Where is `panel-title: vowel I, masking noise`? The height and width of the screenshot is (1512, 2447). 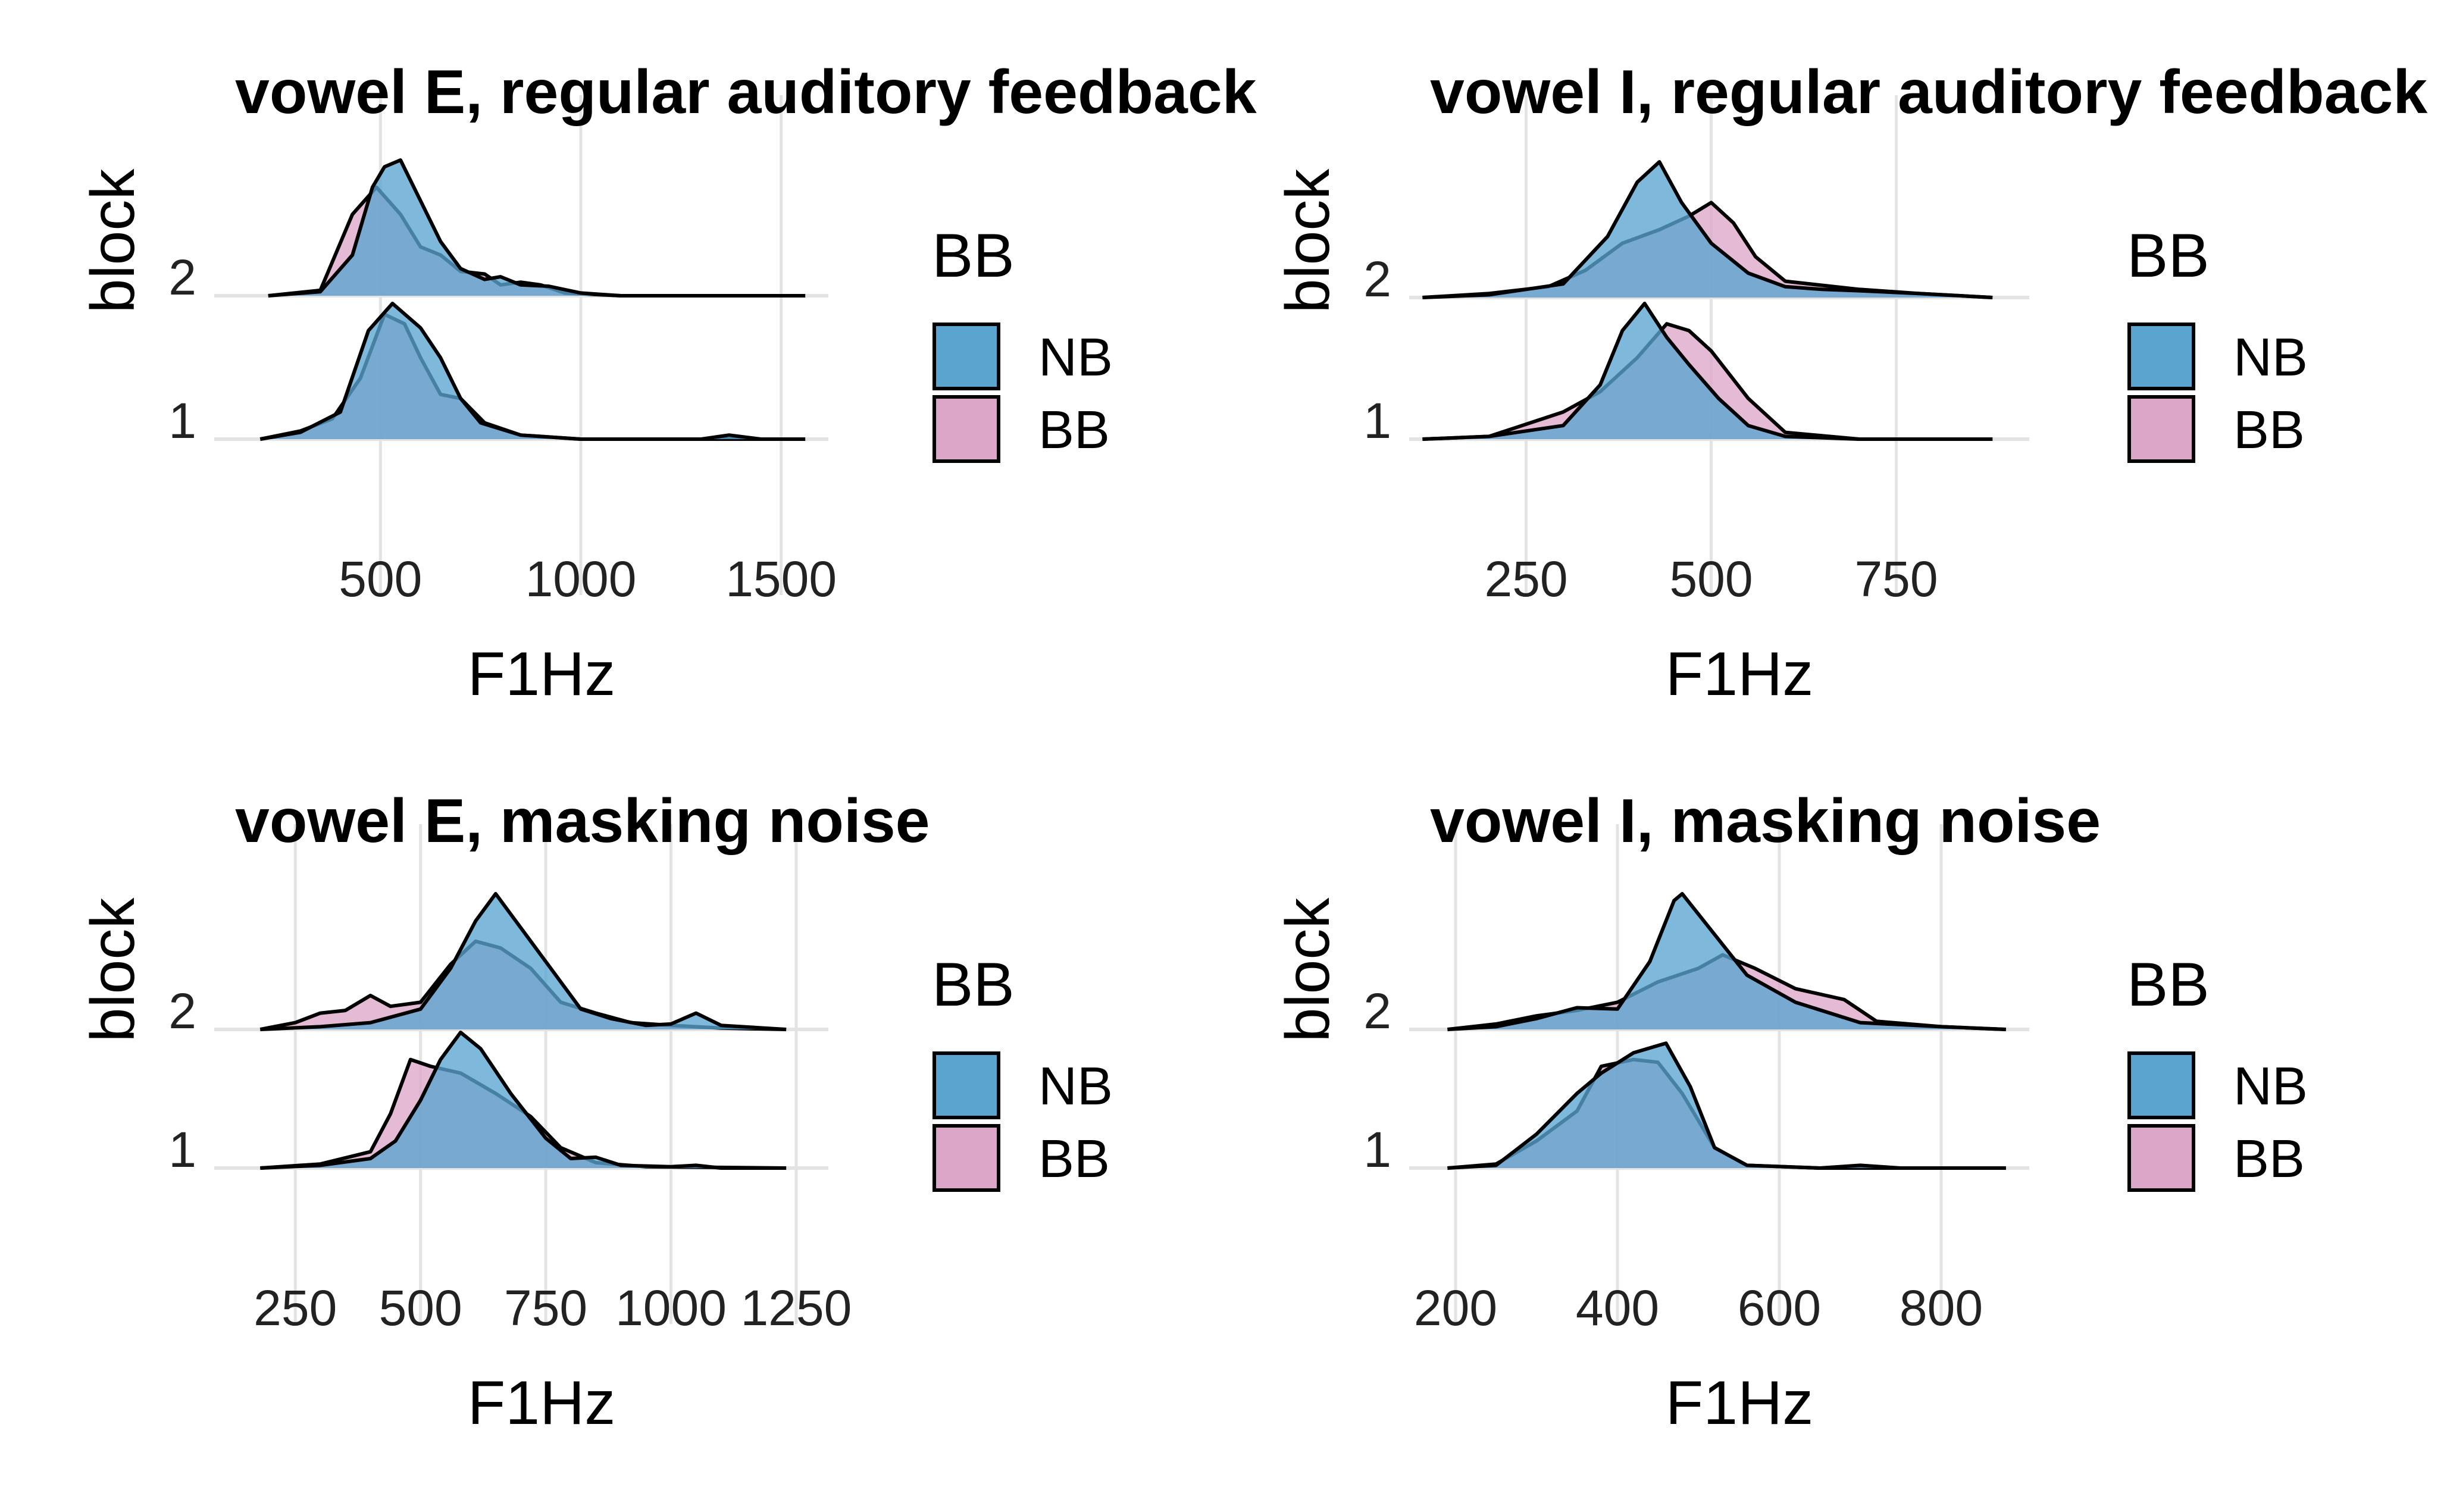
panel-title: vowel I, masking noise is located at coordinates (1765, 821).